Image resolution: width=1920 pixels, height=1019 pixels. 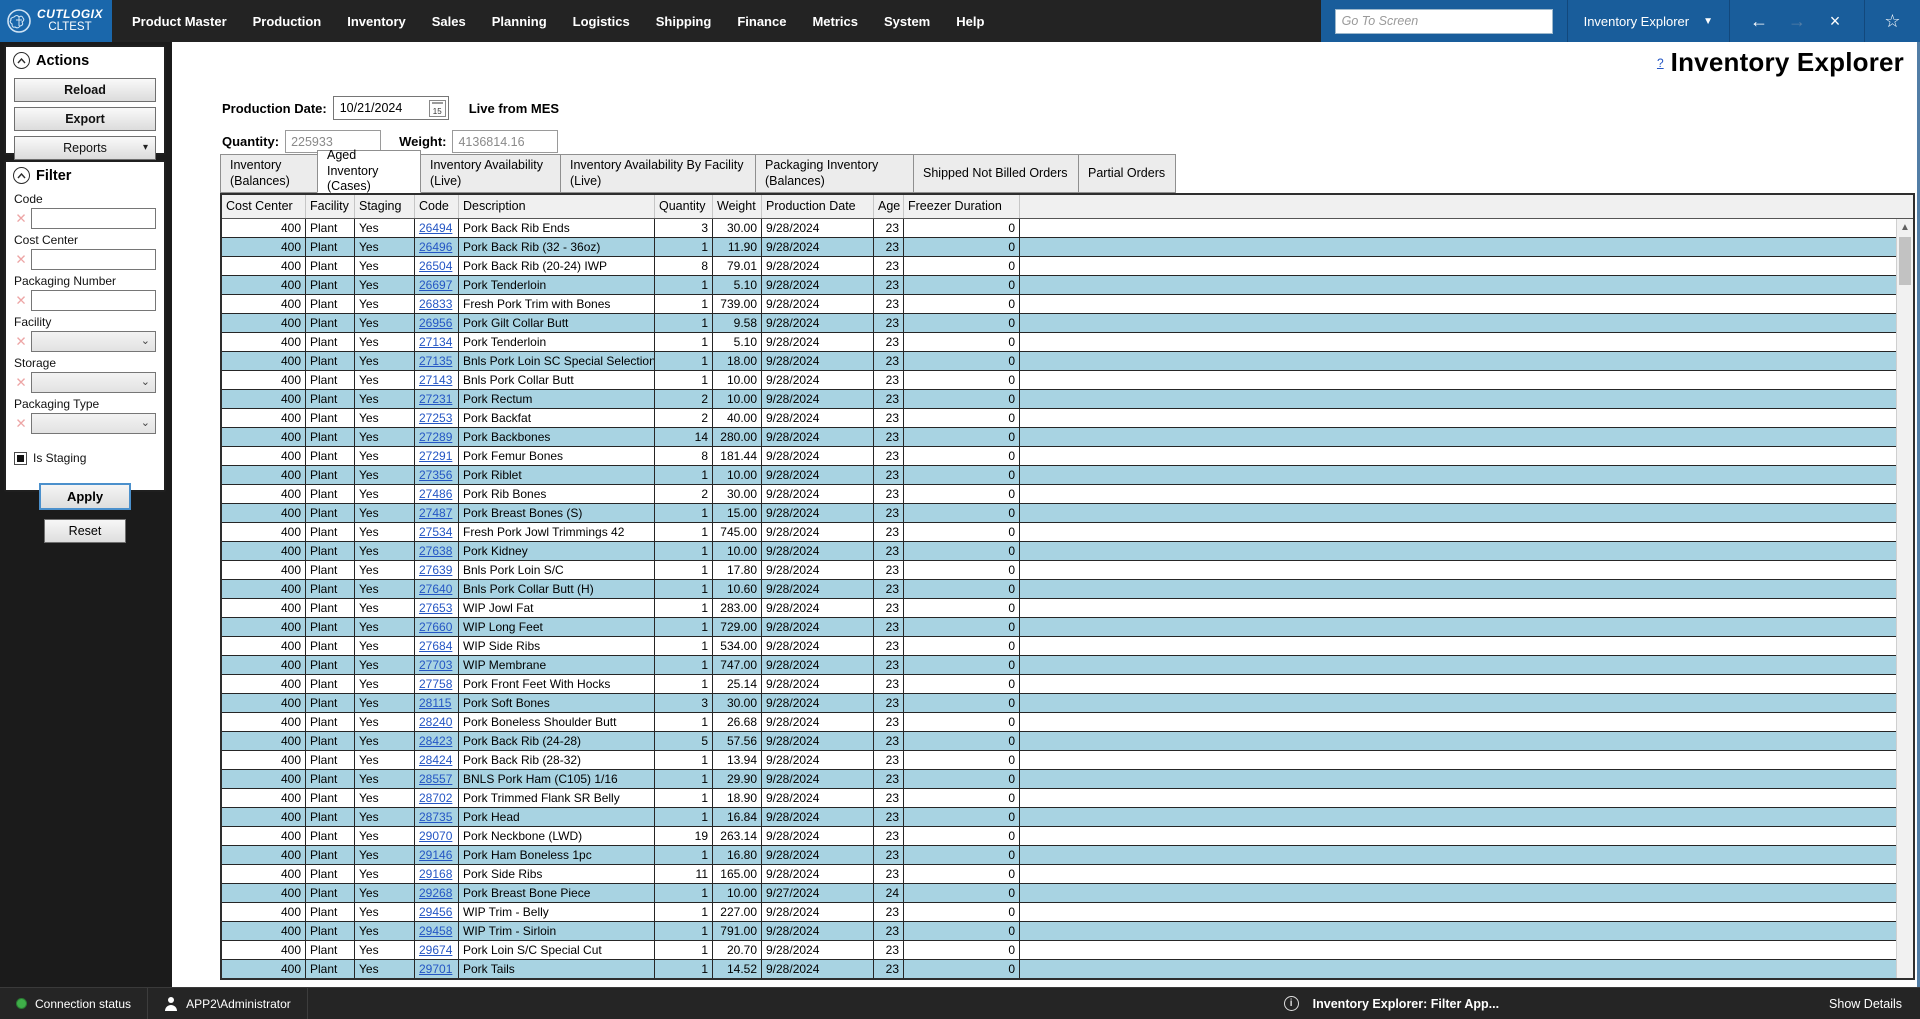 I want to click on menu-item-product-master: Product Master, so click(x=179, y=21).